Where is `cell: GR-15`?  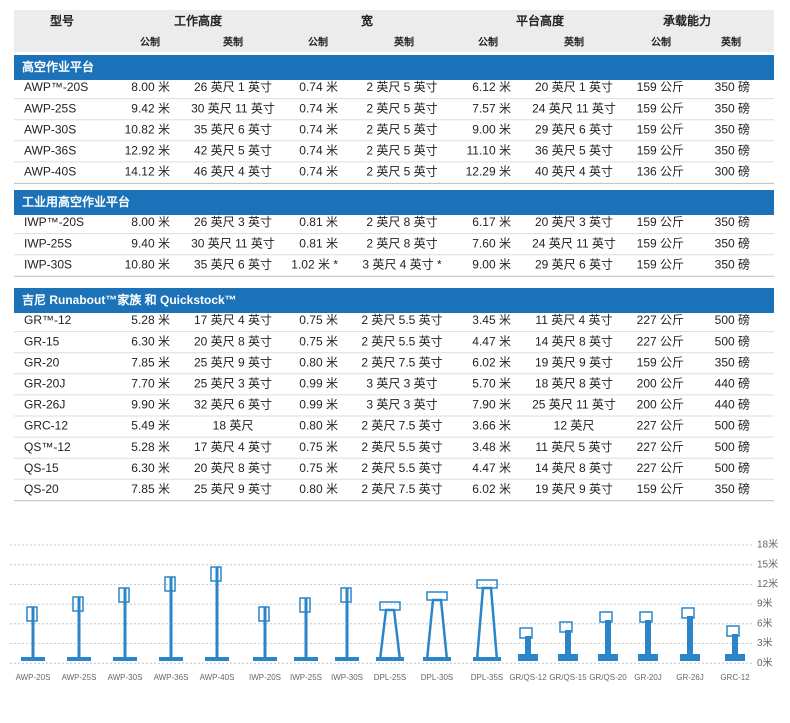 cell: GR-15 is located at coordinates (42, 341).